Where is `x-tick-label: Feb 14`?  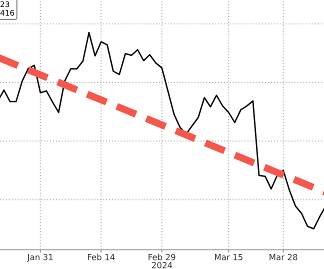
x-tick-label: Feb 14 is located at coordinates (101, 257).